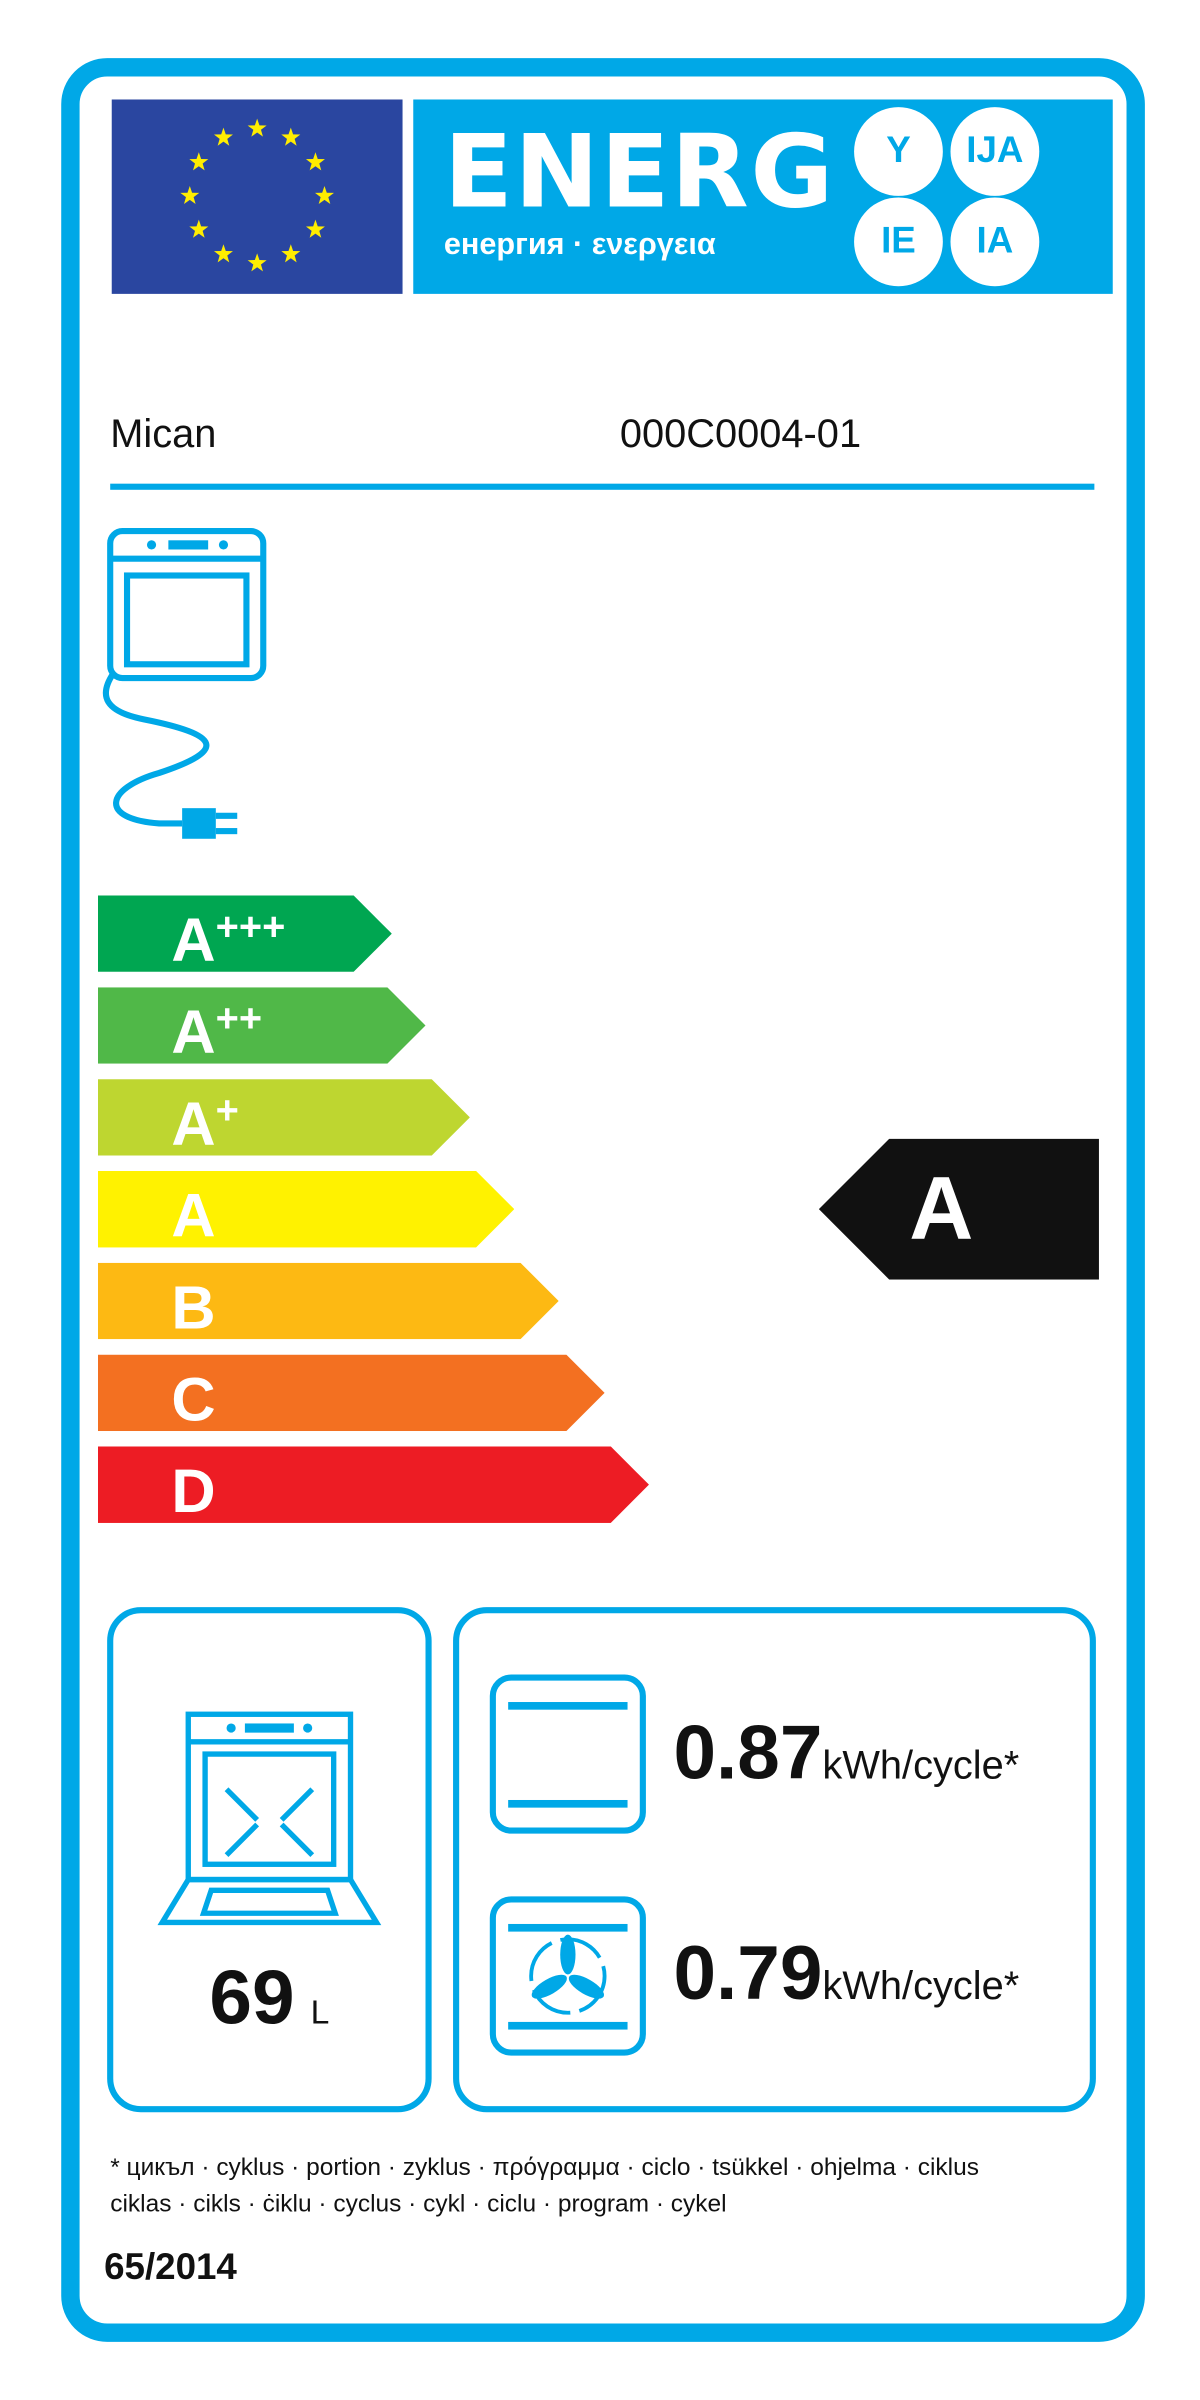 The height and width of the screenshot is (2400, 1200). What do you see at coordinates (284, 1117) in the screenshot?
I see `scale-bar-ap: A+` at bounding box center [284, 1117].